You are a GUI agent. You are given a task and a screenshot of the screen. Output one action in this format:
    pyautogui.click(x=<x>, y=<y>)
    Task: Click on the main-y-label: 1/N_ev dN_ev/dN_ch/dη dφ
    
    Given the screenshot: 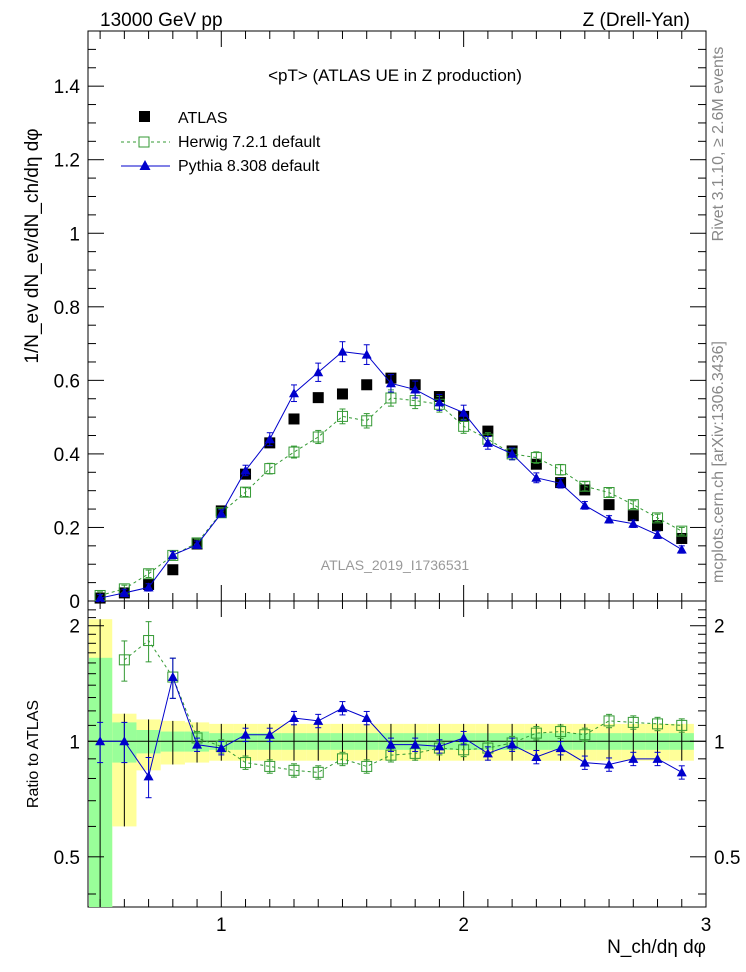 What is the action you would take?
    pyautogui.click(x=32, y=245)
    